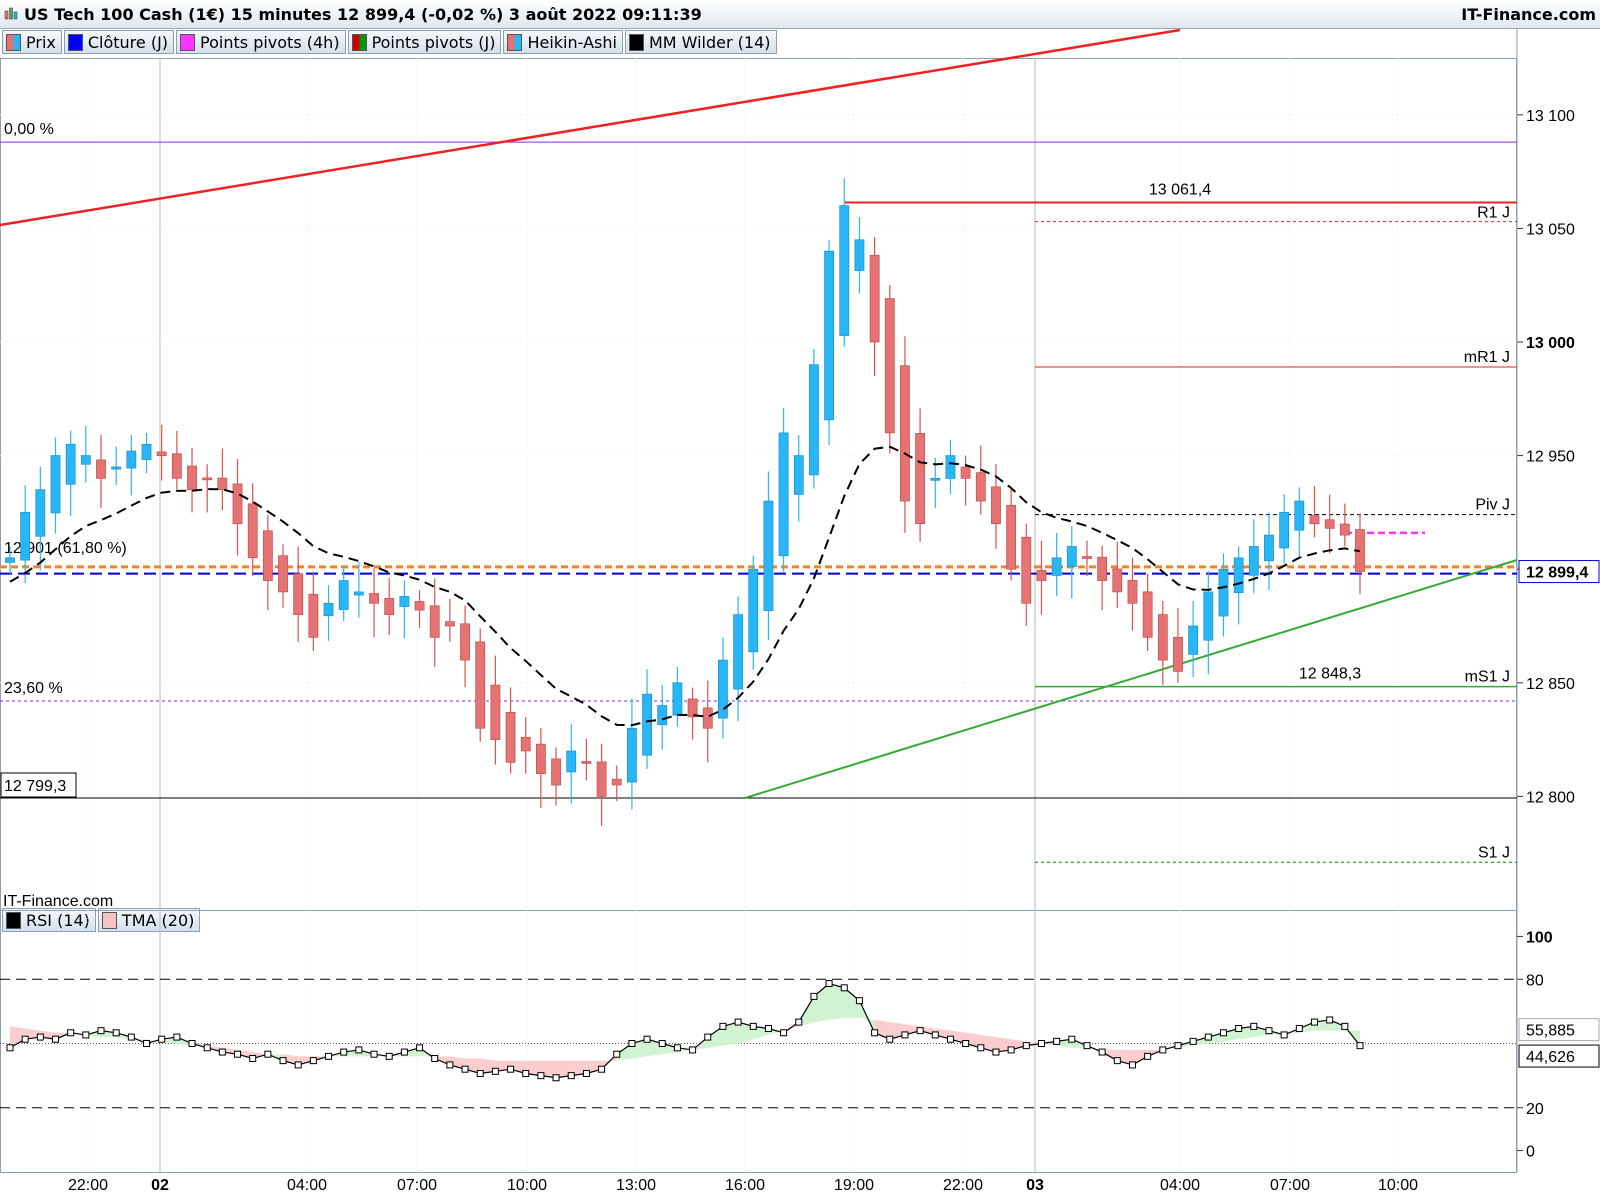 This screenshot has width=1600, height=1200. I want to click on x-tick-label: 02, so click(160, 1185).